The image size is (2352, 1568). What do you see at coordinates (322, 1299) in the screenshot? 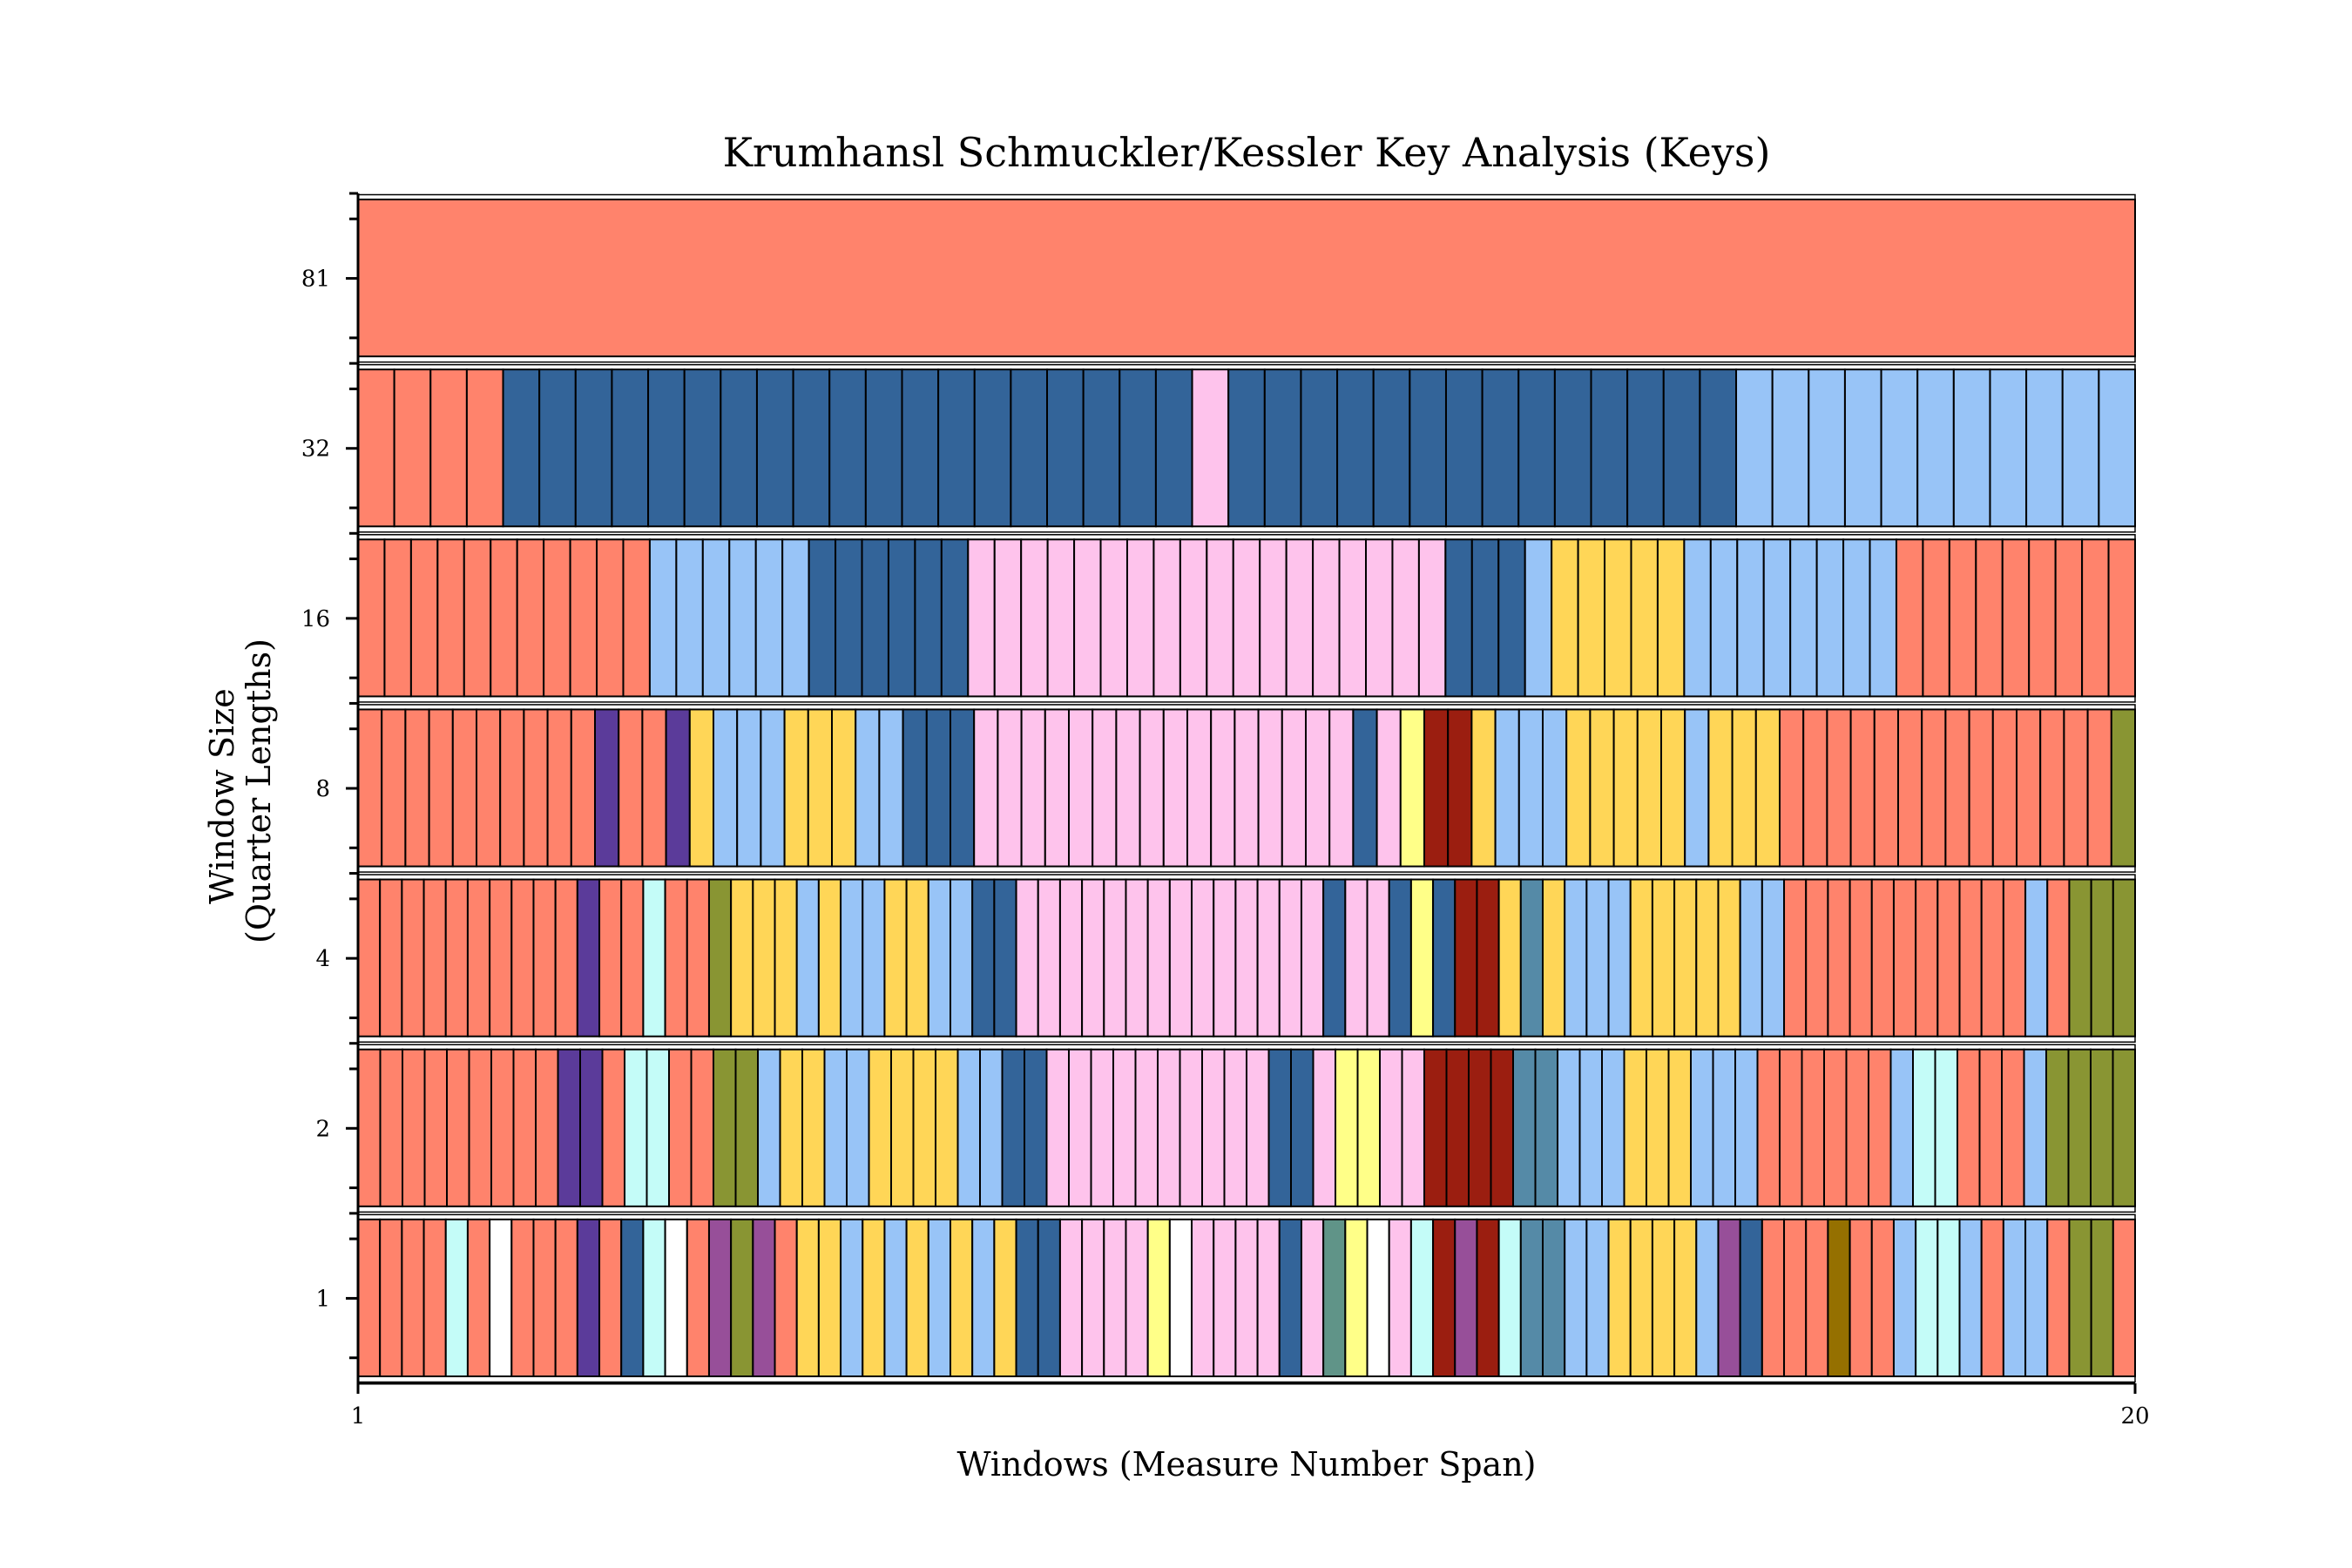
I see `y-tick-label: 1` at bounding box center [322, 1299].